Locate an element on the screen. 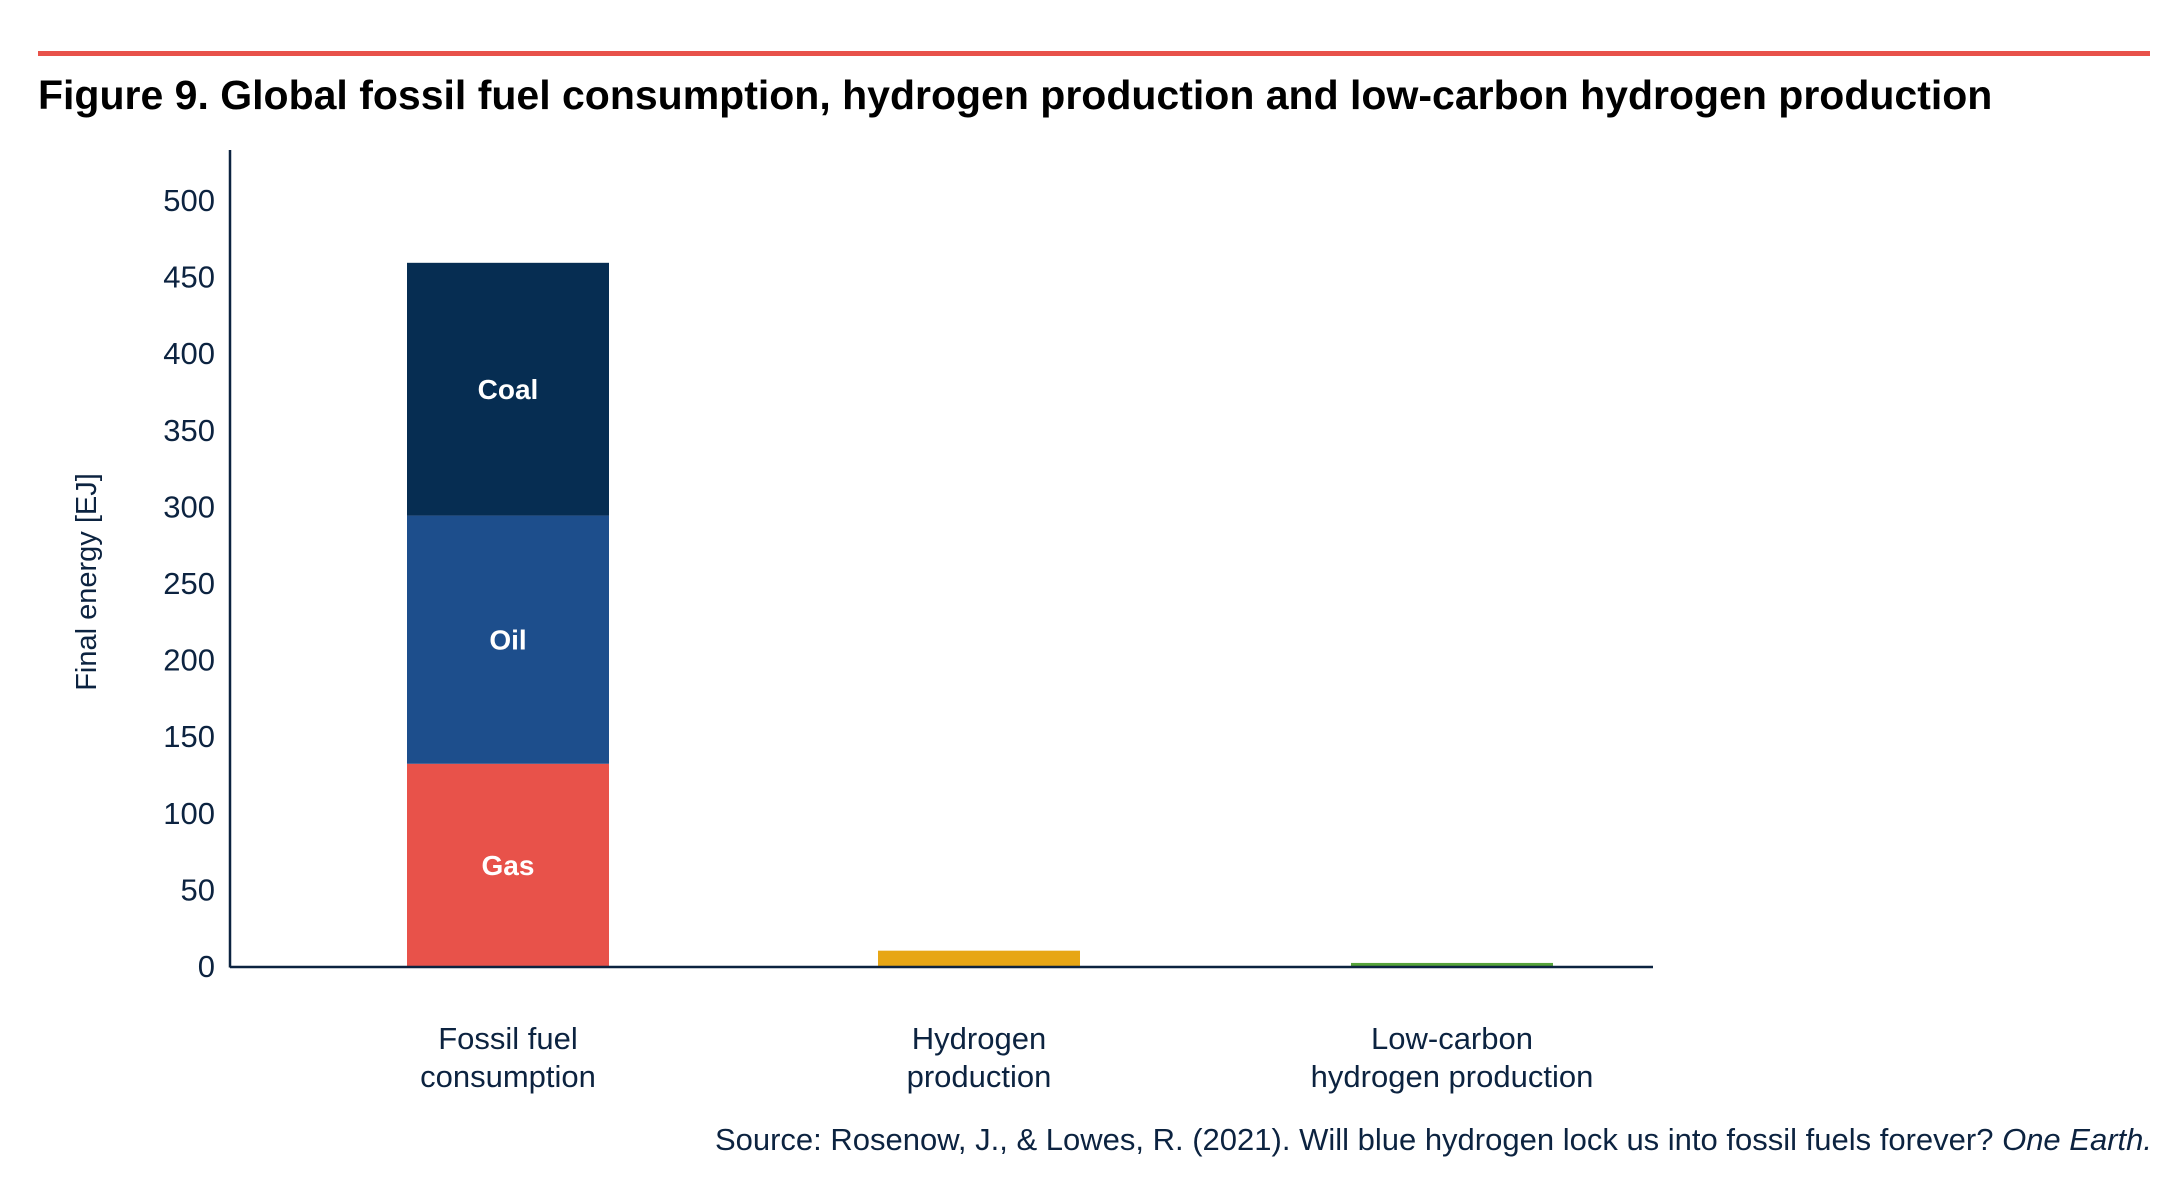 The width and height of the screenshot is (2181, 1182). bar-segment-gas is located at coordinates (508, 864).